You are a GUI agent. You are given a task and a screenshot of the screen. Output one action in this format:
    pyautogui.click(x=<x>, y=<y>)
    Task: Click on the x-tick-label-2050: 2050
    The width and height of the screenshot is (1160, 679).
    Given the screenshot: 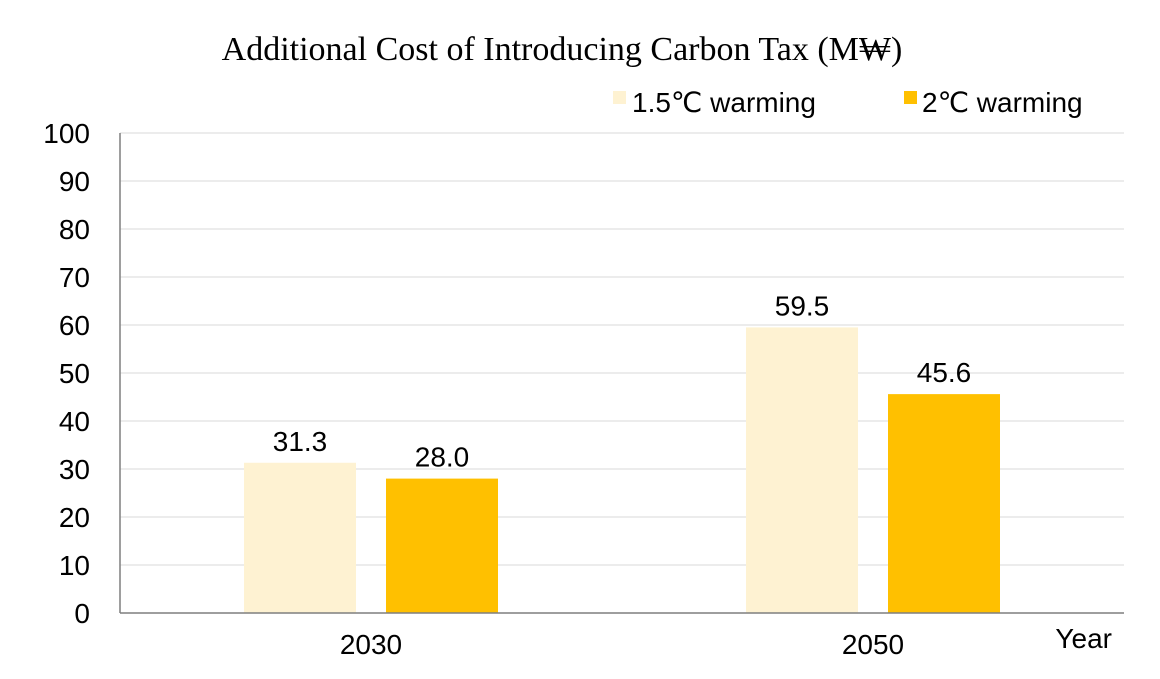 What is the action you would take?
    pyautogui.click(x=873, y=644)
    